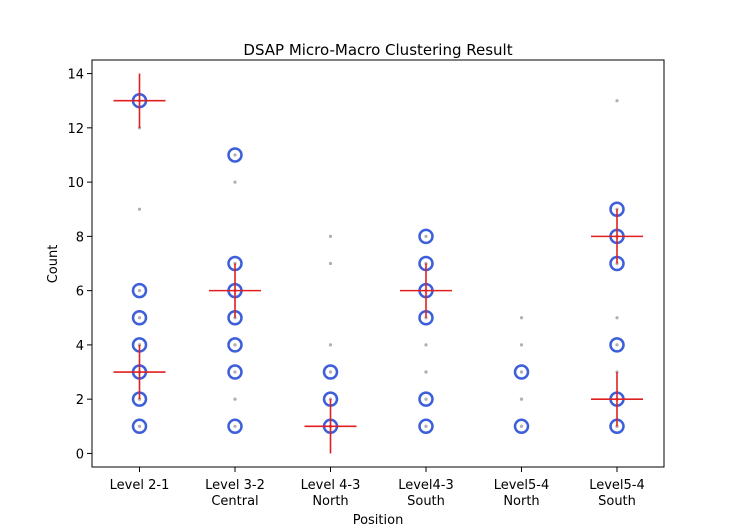  Describe the element at coordinates (377, 50) in the screenshot. I see `chart-title: DSAP Micro-Macro Clustering Result` at that location.